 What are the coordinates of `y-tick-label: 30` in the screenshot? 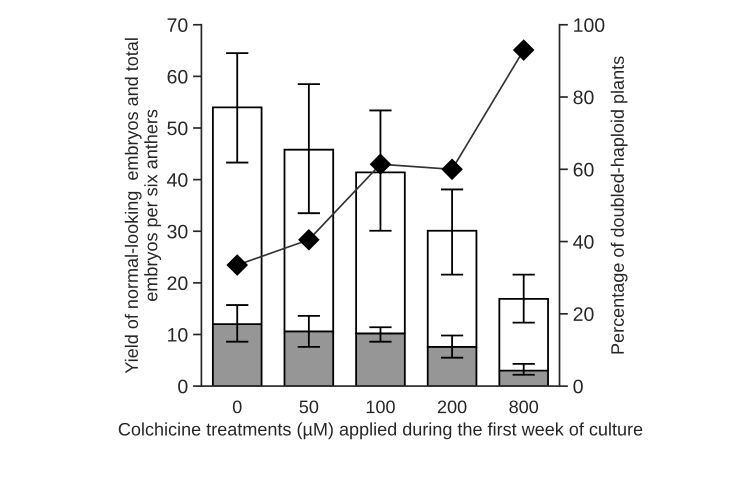 It's located at (177, 231).